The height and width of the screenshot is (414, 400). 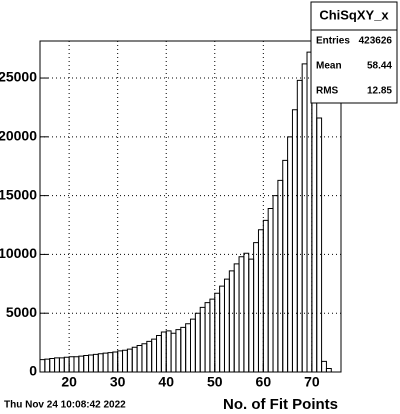 What do you see at coordinates (312, 382) in the screenshot?
I see `x-tick-label: 70` at bounding box center [312, 382].